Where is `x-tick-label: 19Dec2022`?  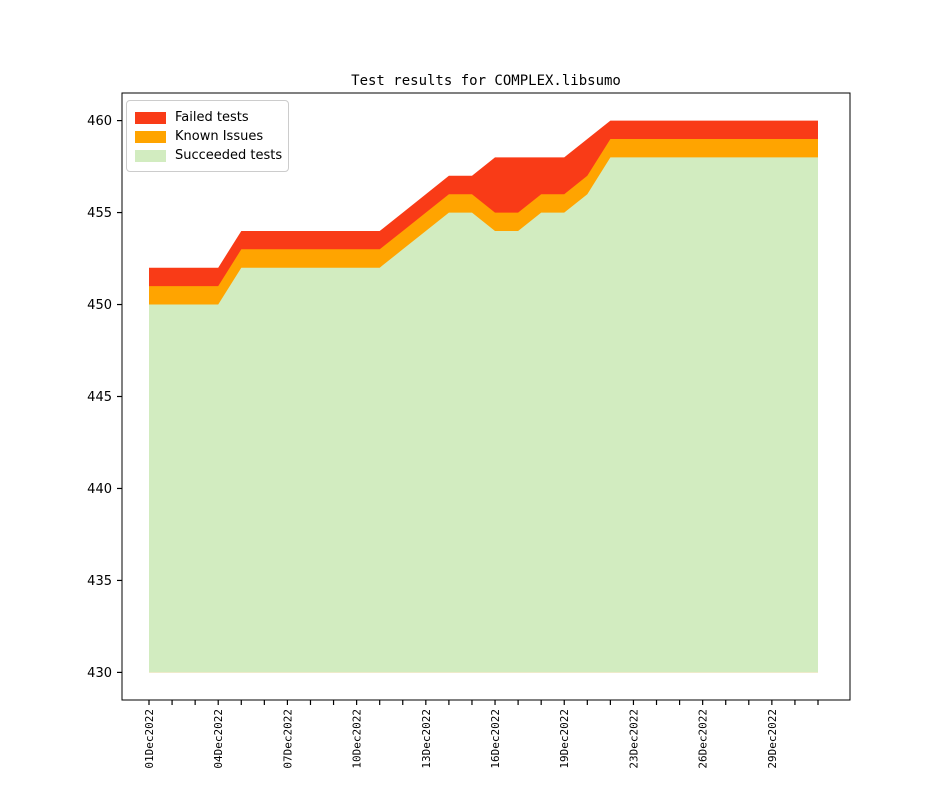
x-tick-label: 19Dec2022 is located at coordinates (564, 739).